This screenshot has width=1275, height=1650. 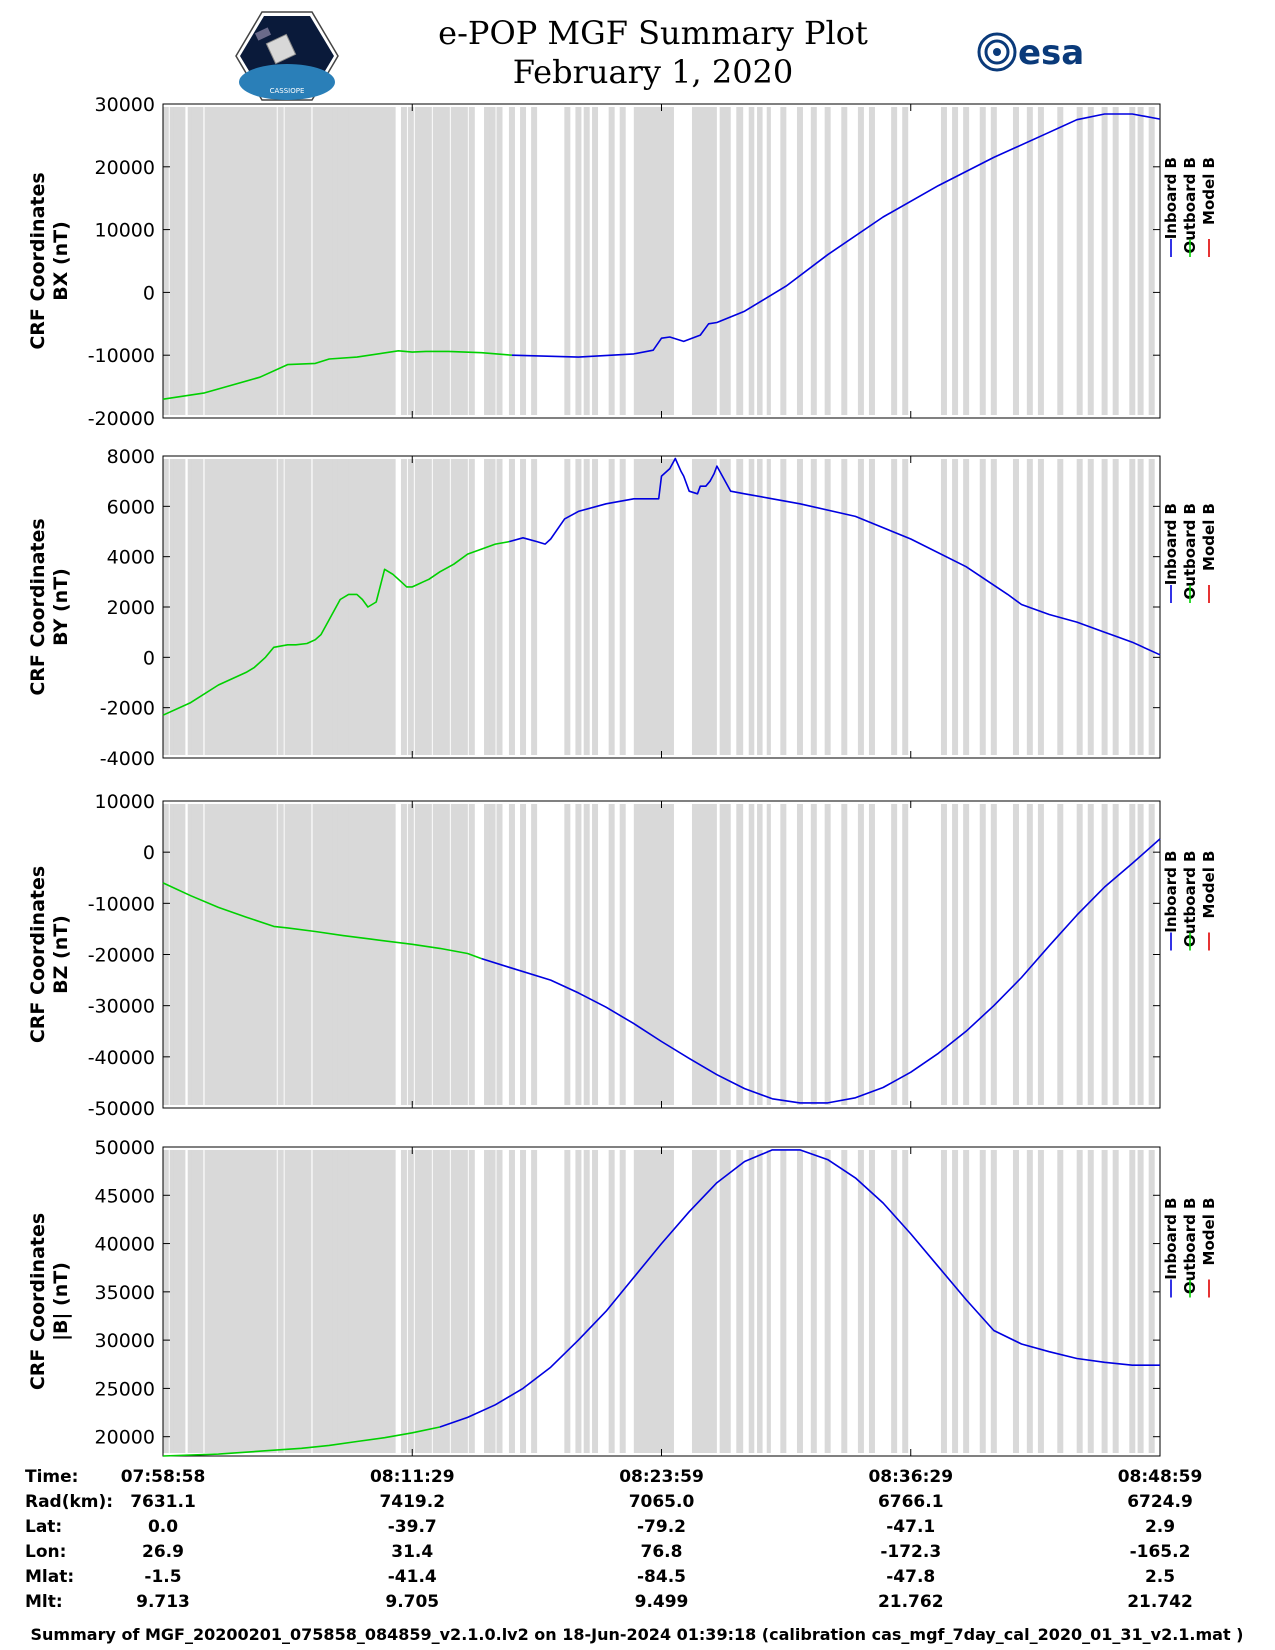 I want to click on y-tick-label: 20000, so click(x=125, y=168).